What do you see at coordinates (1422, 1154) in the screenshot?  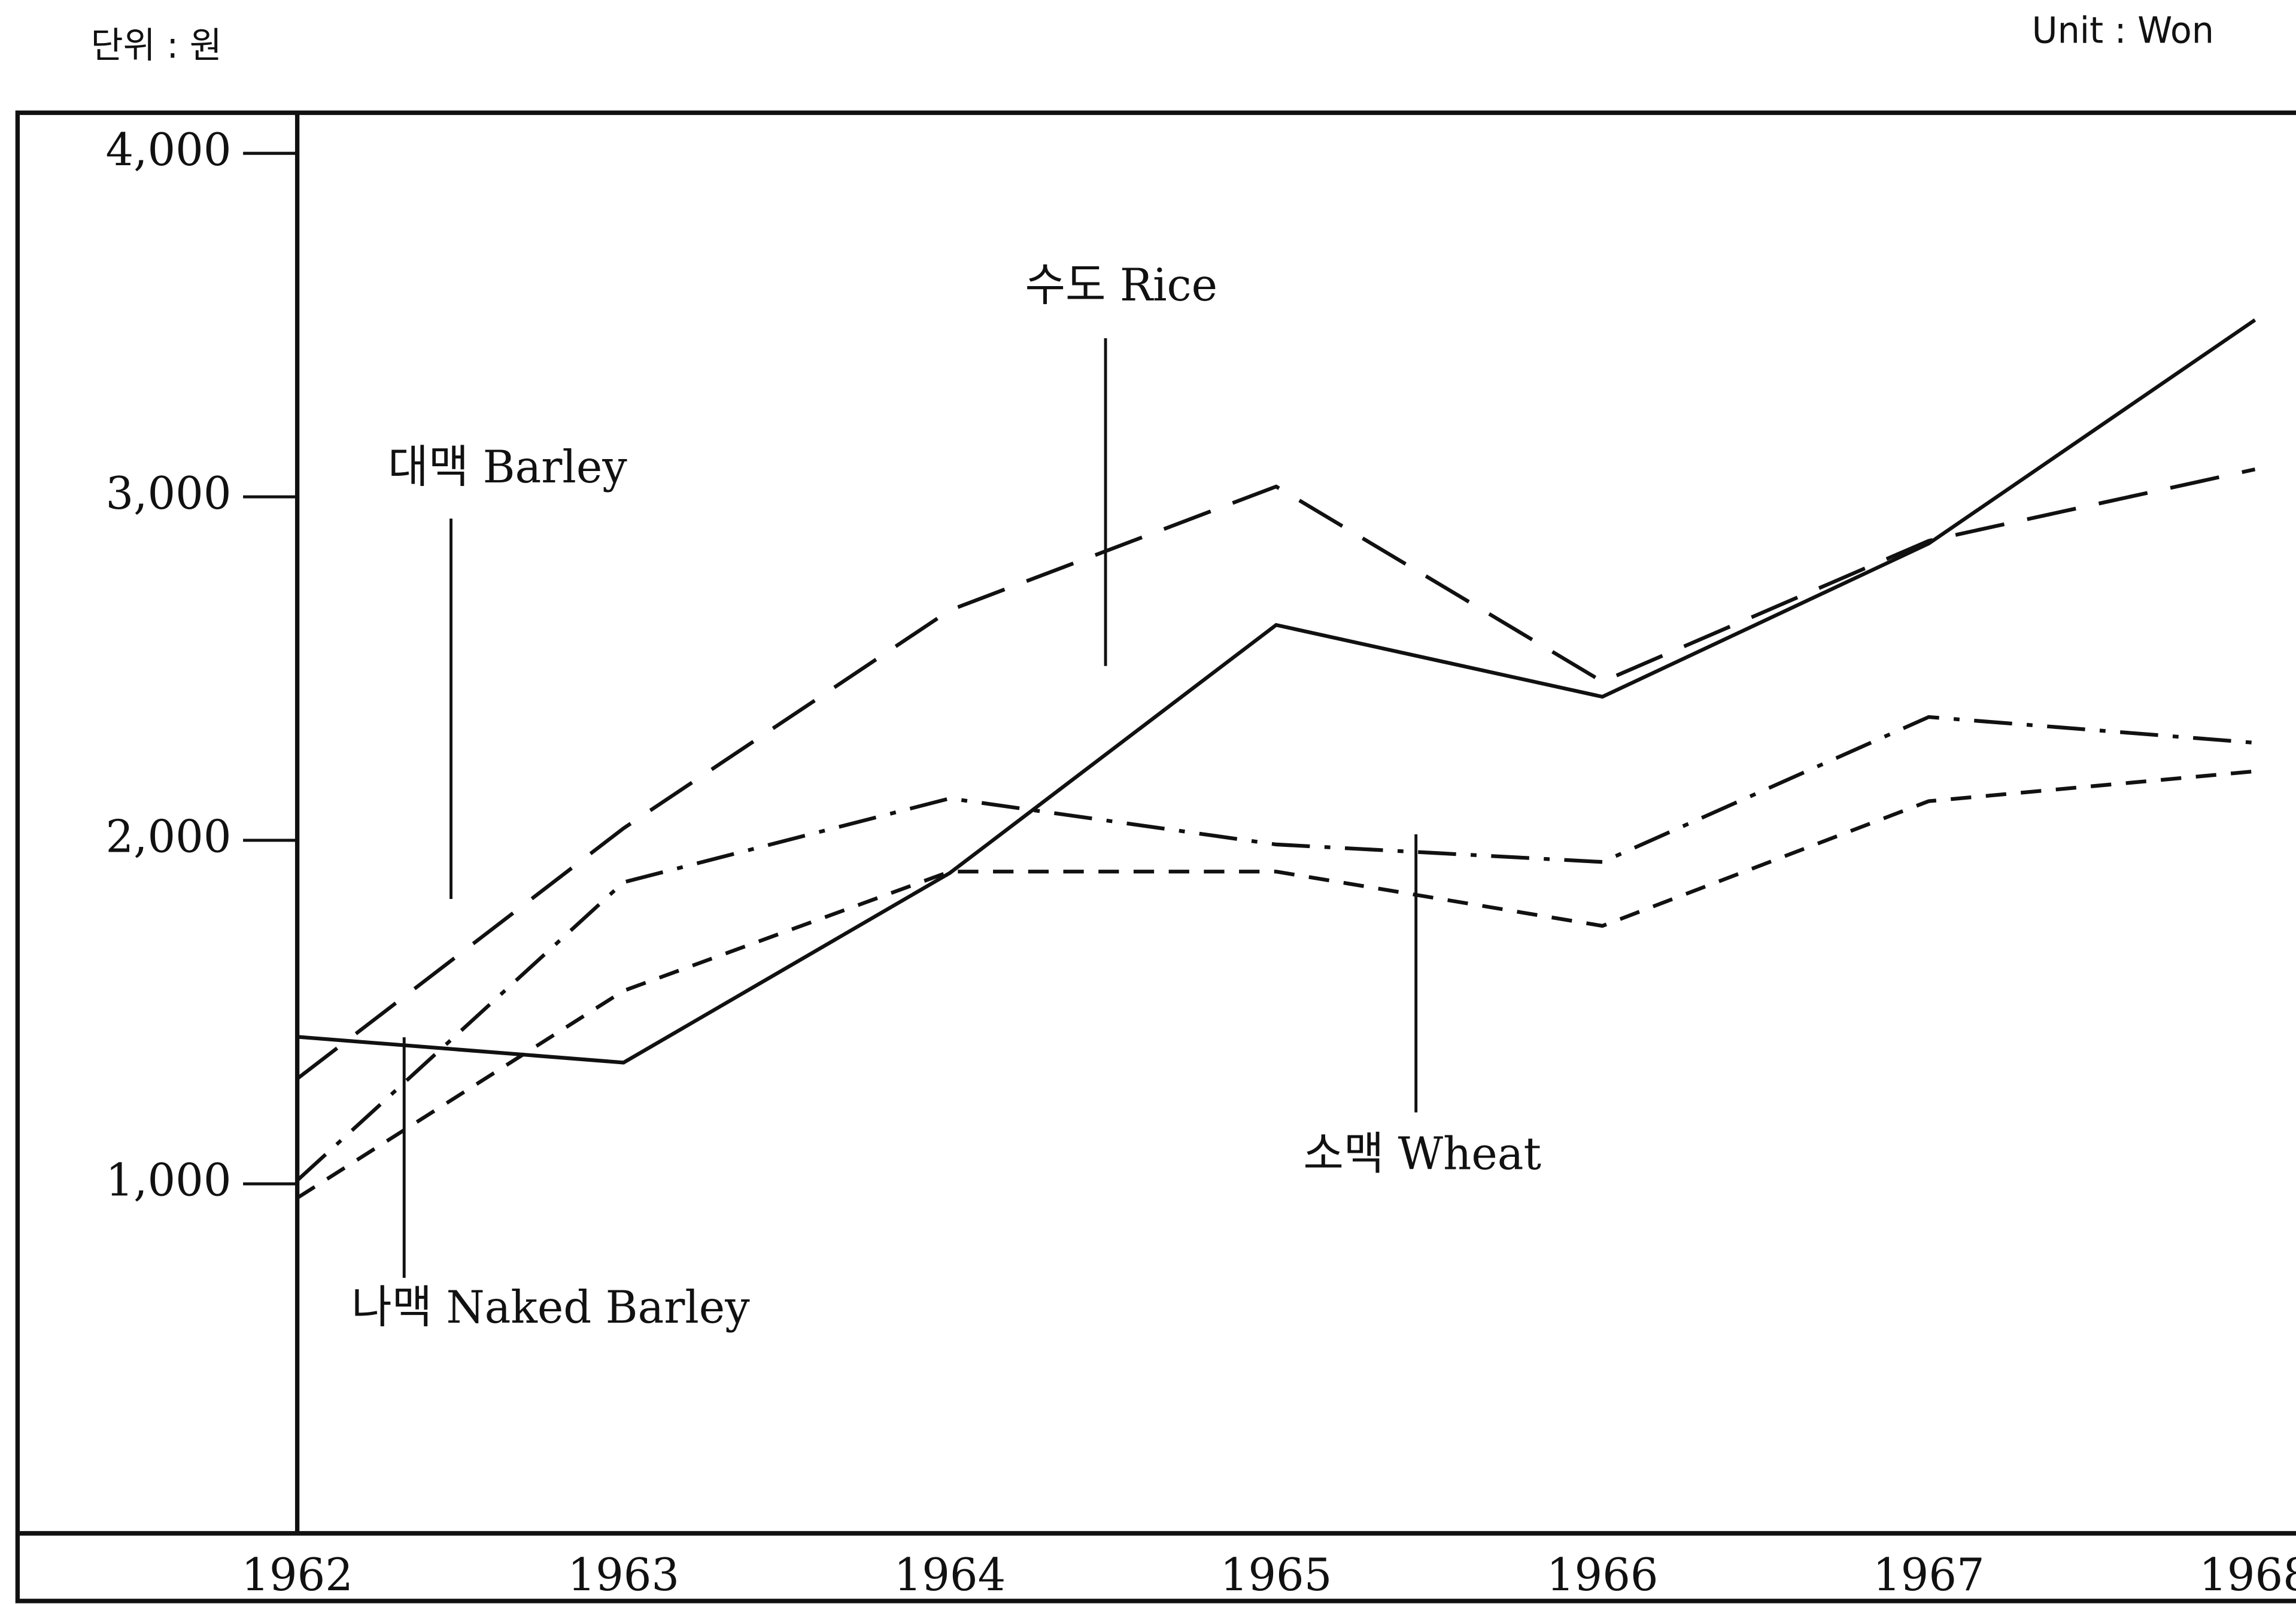 I see `series-label: 소맥 Wheat` at bounding box center [1422, 1154].